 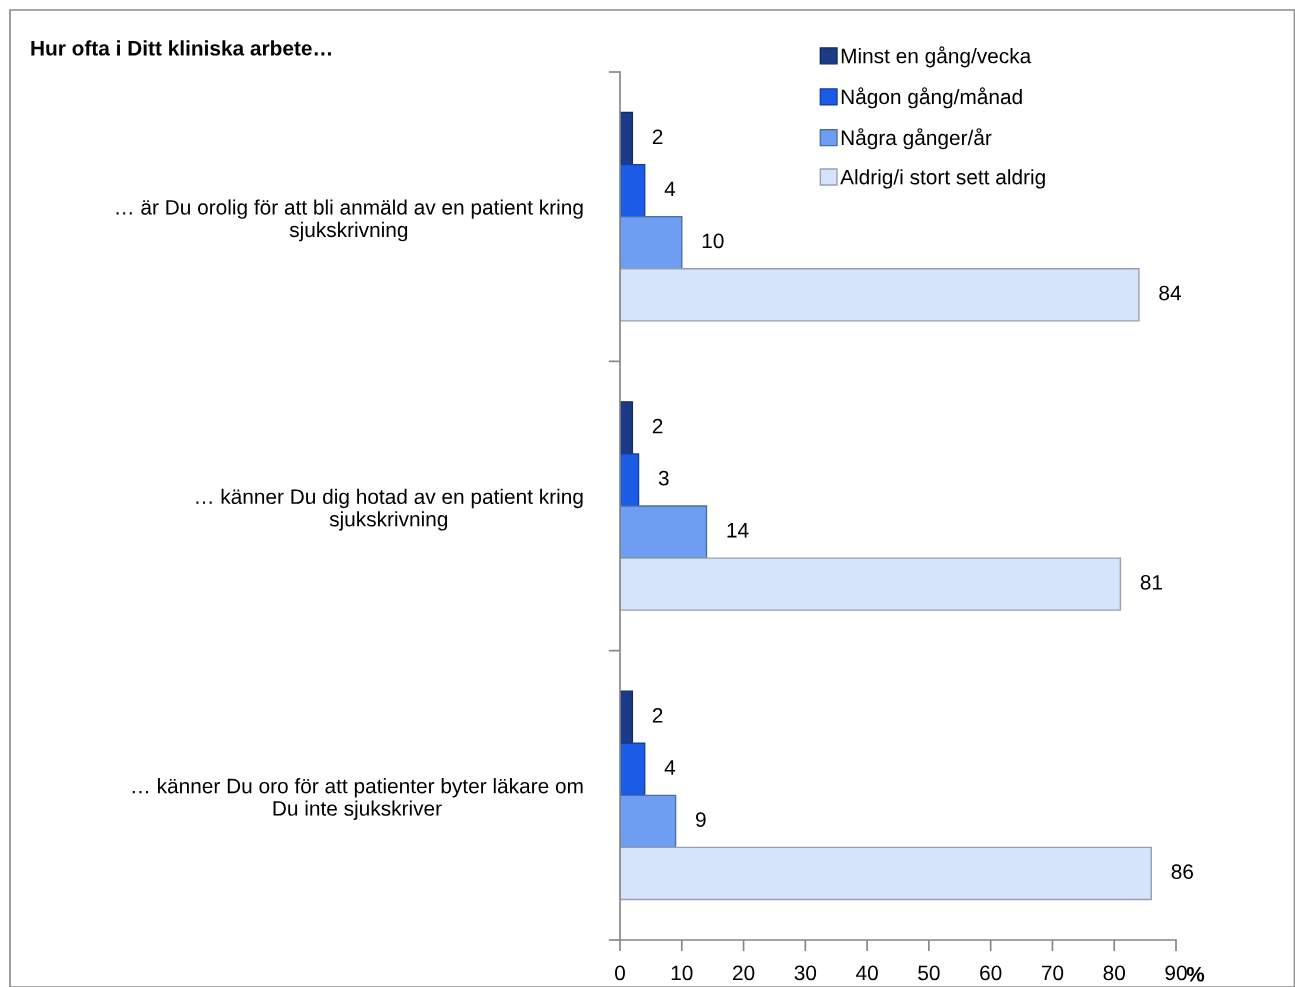 What do you see at coordinates (991, 973) in the screenshot?
I see `x-tick-label: 60` at bounding box center [991, 973].